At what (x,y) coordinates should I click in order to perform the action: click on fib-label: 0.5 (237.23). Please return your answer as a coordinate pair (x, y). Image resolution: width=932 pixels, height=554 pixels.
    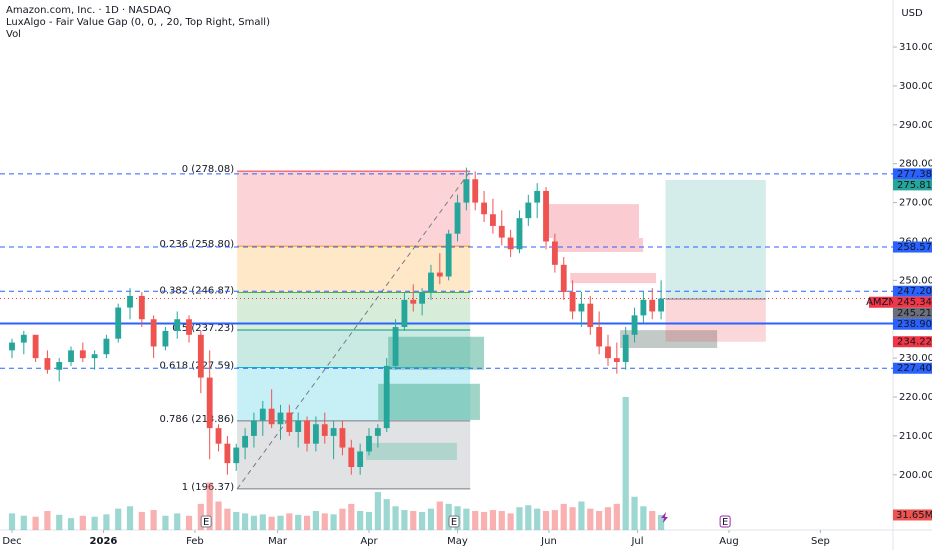
    Looking at the image, I should click on (203, 328).